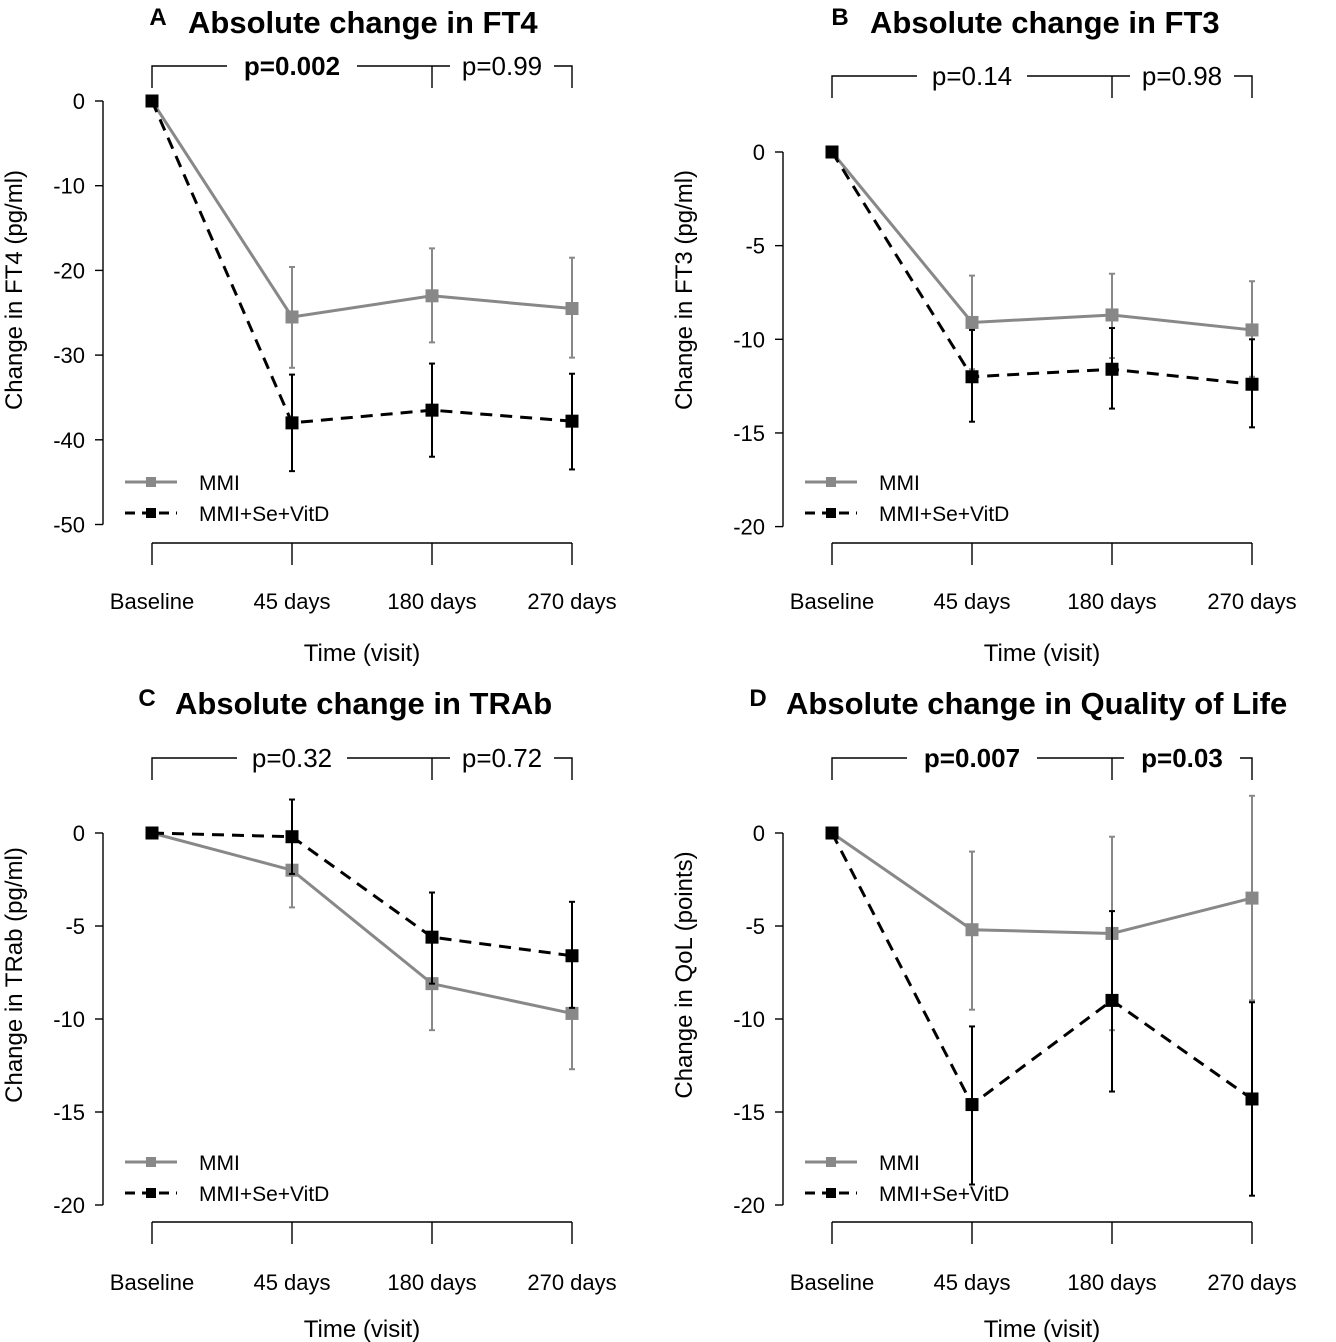 This screenshot has width=1336, height=1342. What do you see at coordinates (362, 69) in the screenshot?
I see `significance-brackets: p=0.002 p=0.99` at bounding box center [362, 69].